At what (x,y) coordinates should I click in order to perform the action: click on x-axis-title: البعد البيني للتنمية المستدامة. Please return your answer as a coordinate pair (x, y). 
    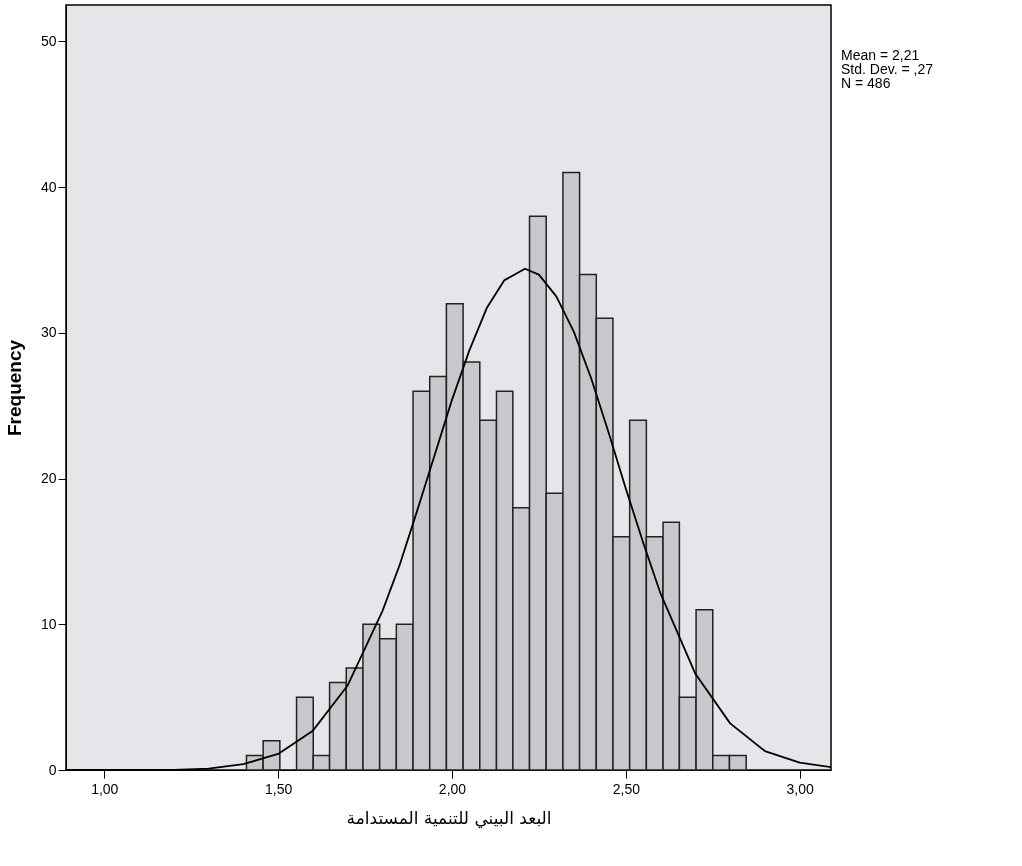
    Looking at the image, I should click on (449, 818).